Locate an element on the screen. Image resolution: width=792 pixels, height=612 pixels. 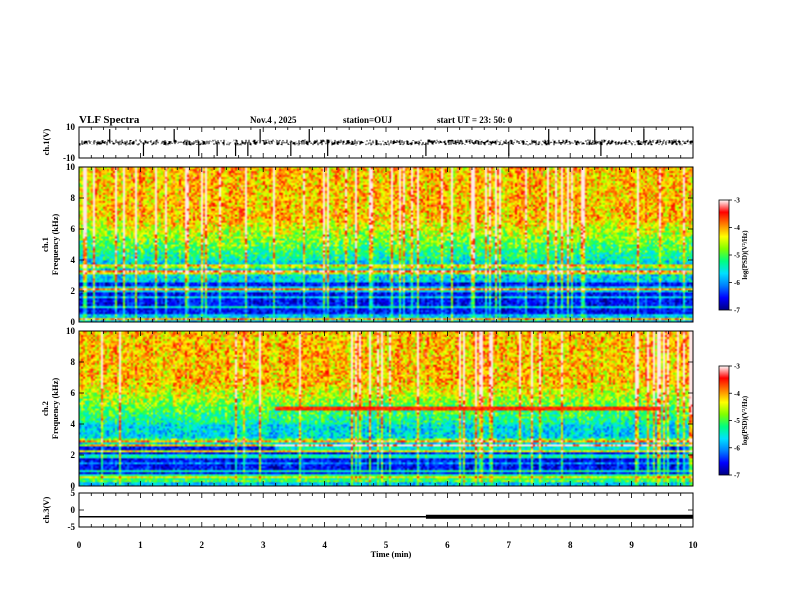
ch2-spectrogram-ytick-label: 4 is located at coordinates (73, 424).